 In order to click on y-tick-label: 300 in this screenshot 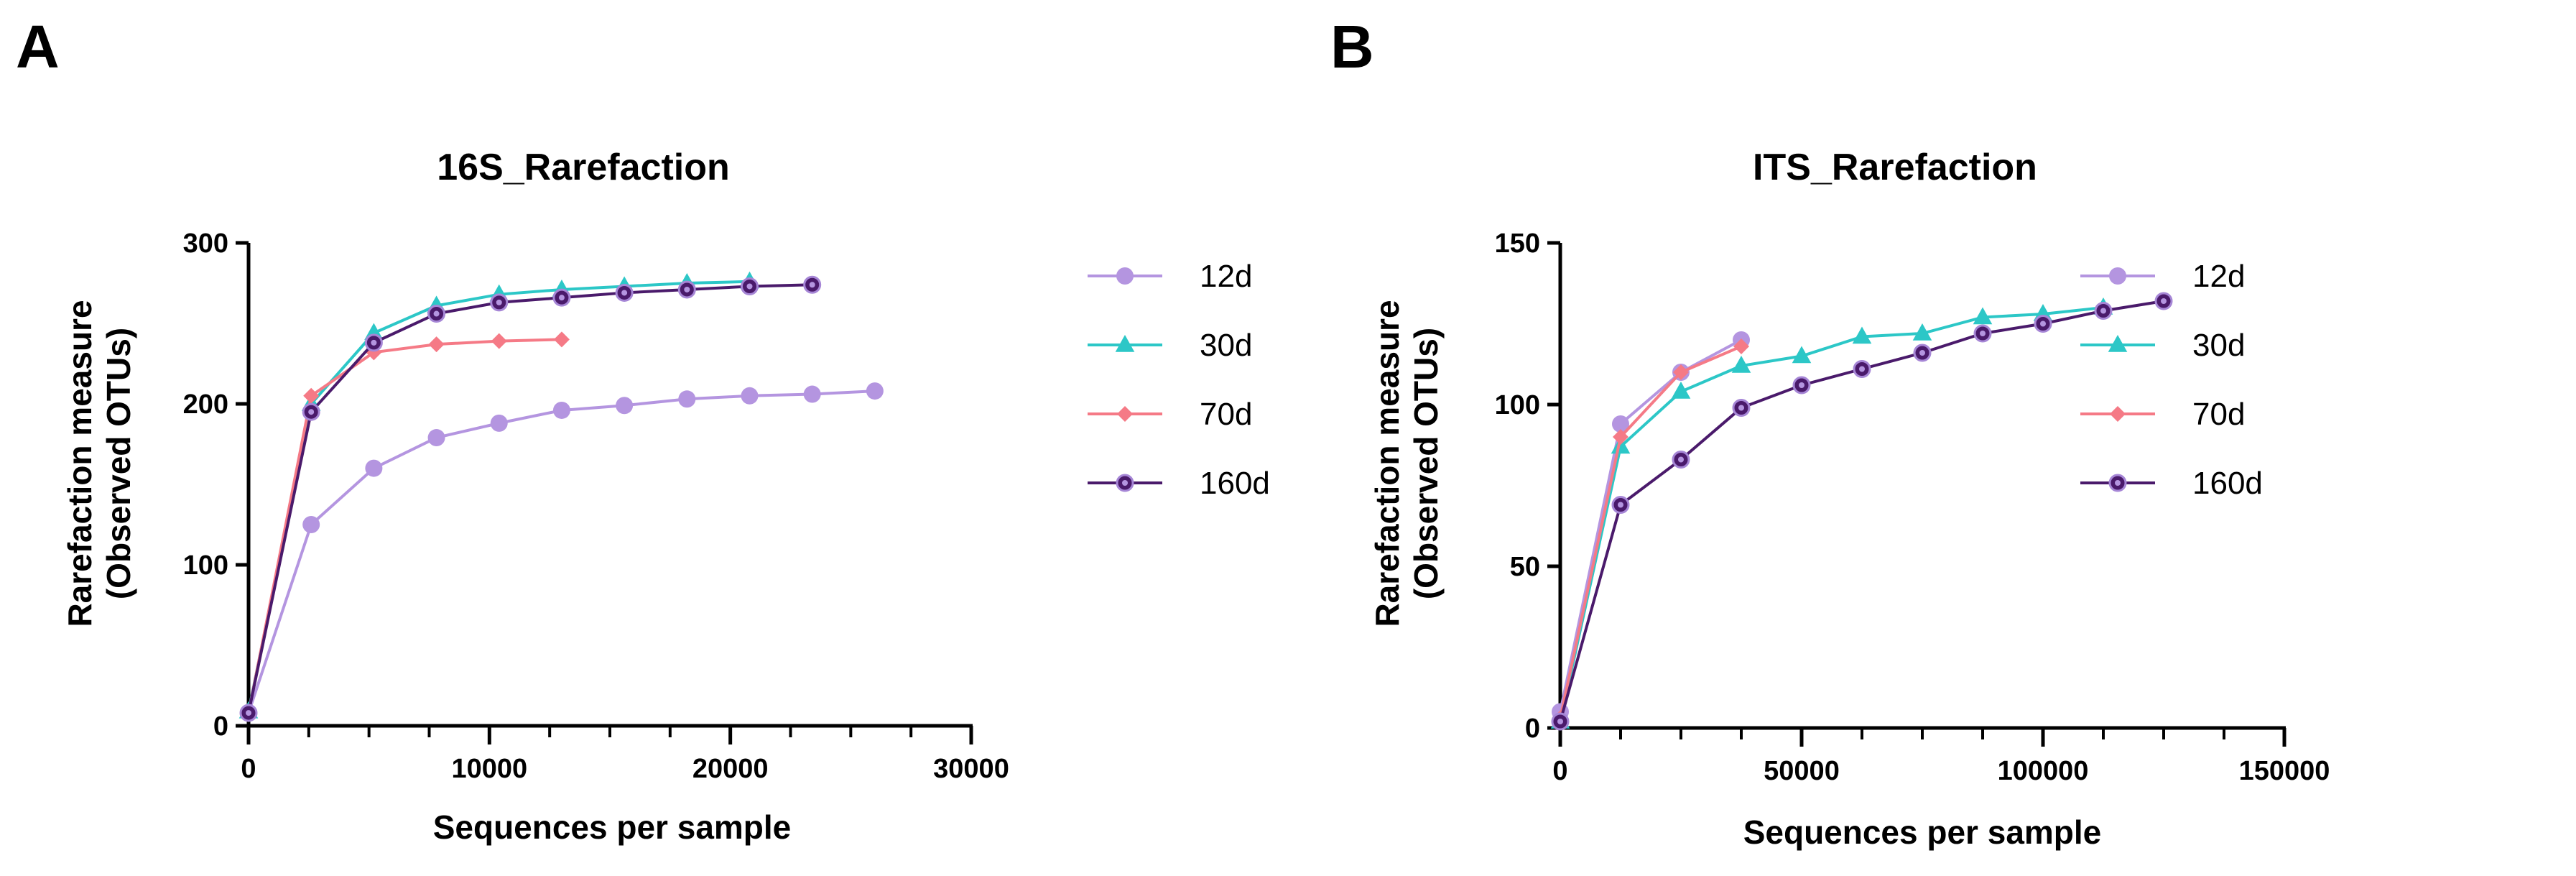, I will do `click(205, 244)`.